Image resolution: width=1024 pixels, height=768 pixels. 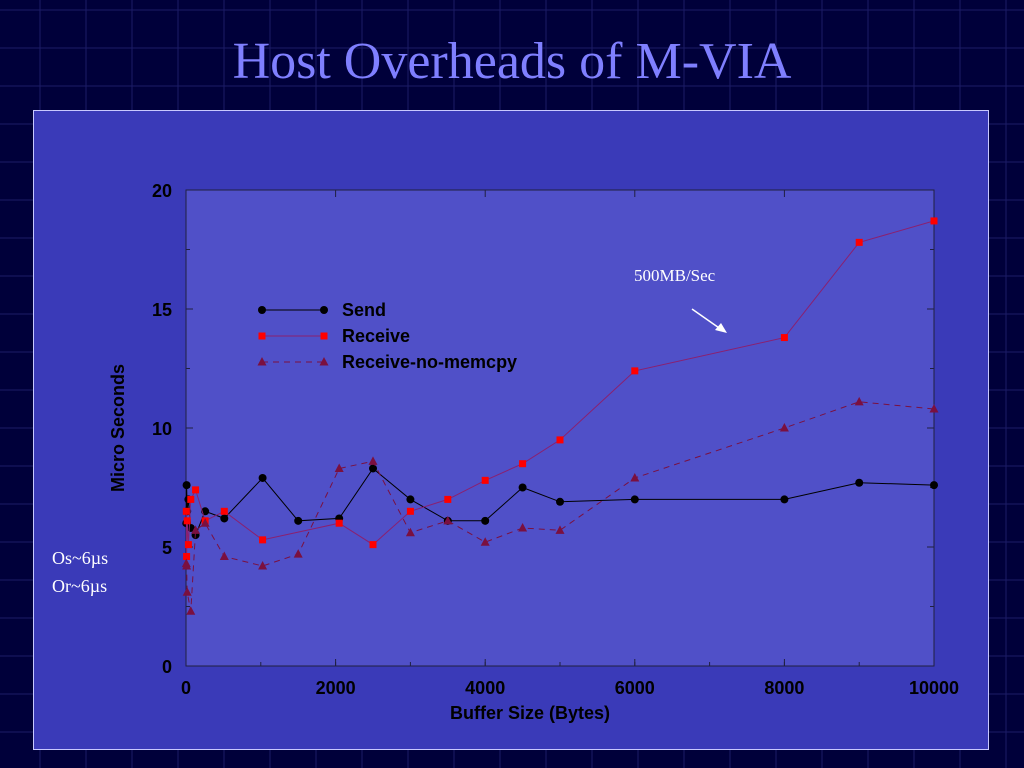 I want to click on legend-label-send: Send, so click(x=364, y=310).